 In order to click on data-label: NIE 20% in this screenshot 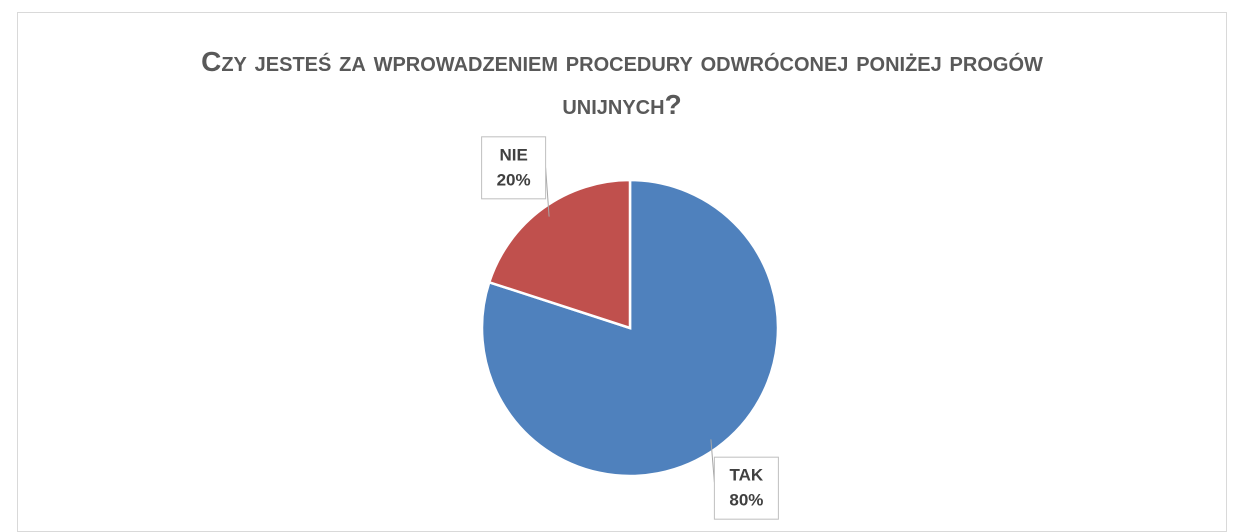, I will do `click(515, 176)`.